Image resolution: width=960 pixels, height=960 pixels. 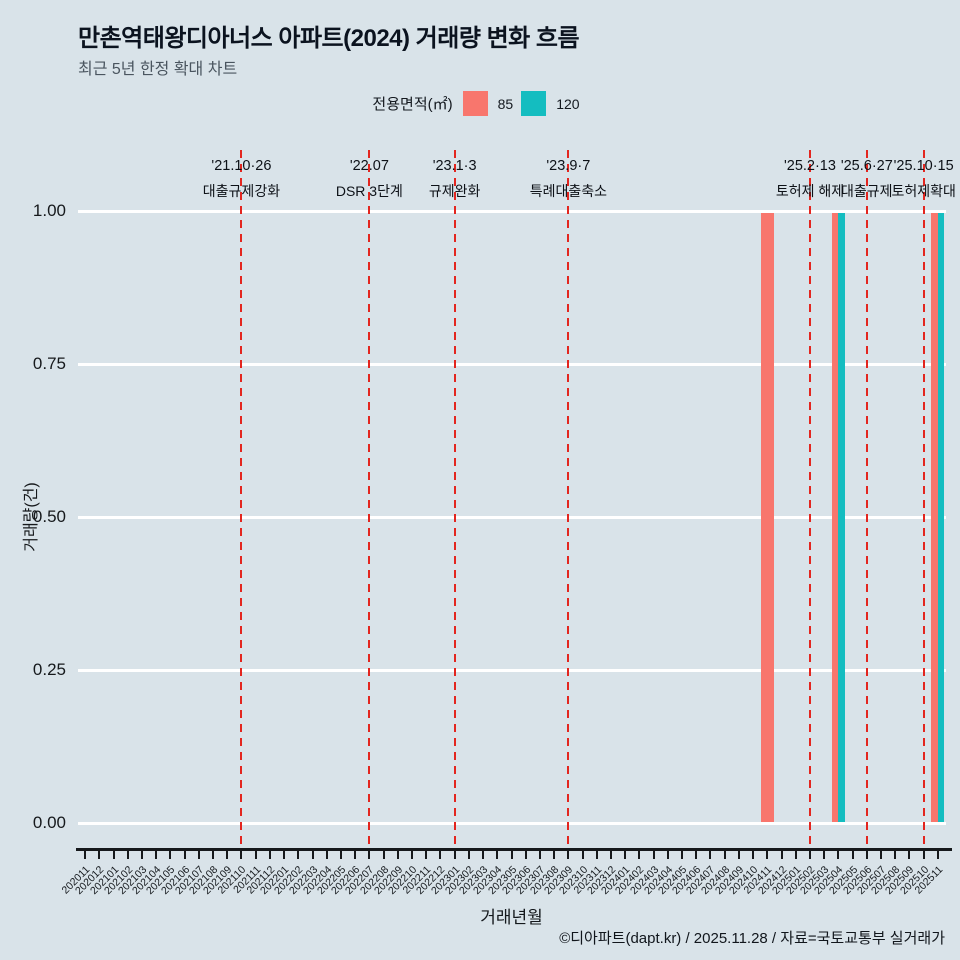 I want to click on event-date-202207: '22.07, so click(x=369, y=166).